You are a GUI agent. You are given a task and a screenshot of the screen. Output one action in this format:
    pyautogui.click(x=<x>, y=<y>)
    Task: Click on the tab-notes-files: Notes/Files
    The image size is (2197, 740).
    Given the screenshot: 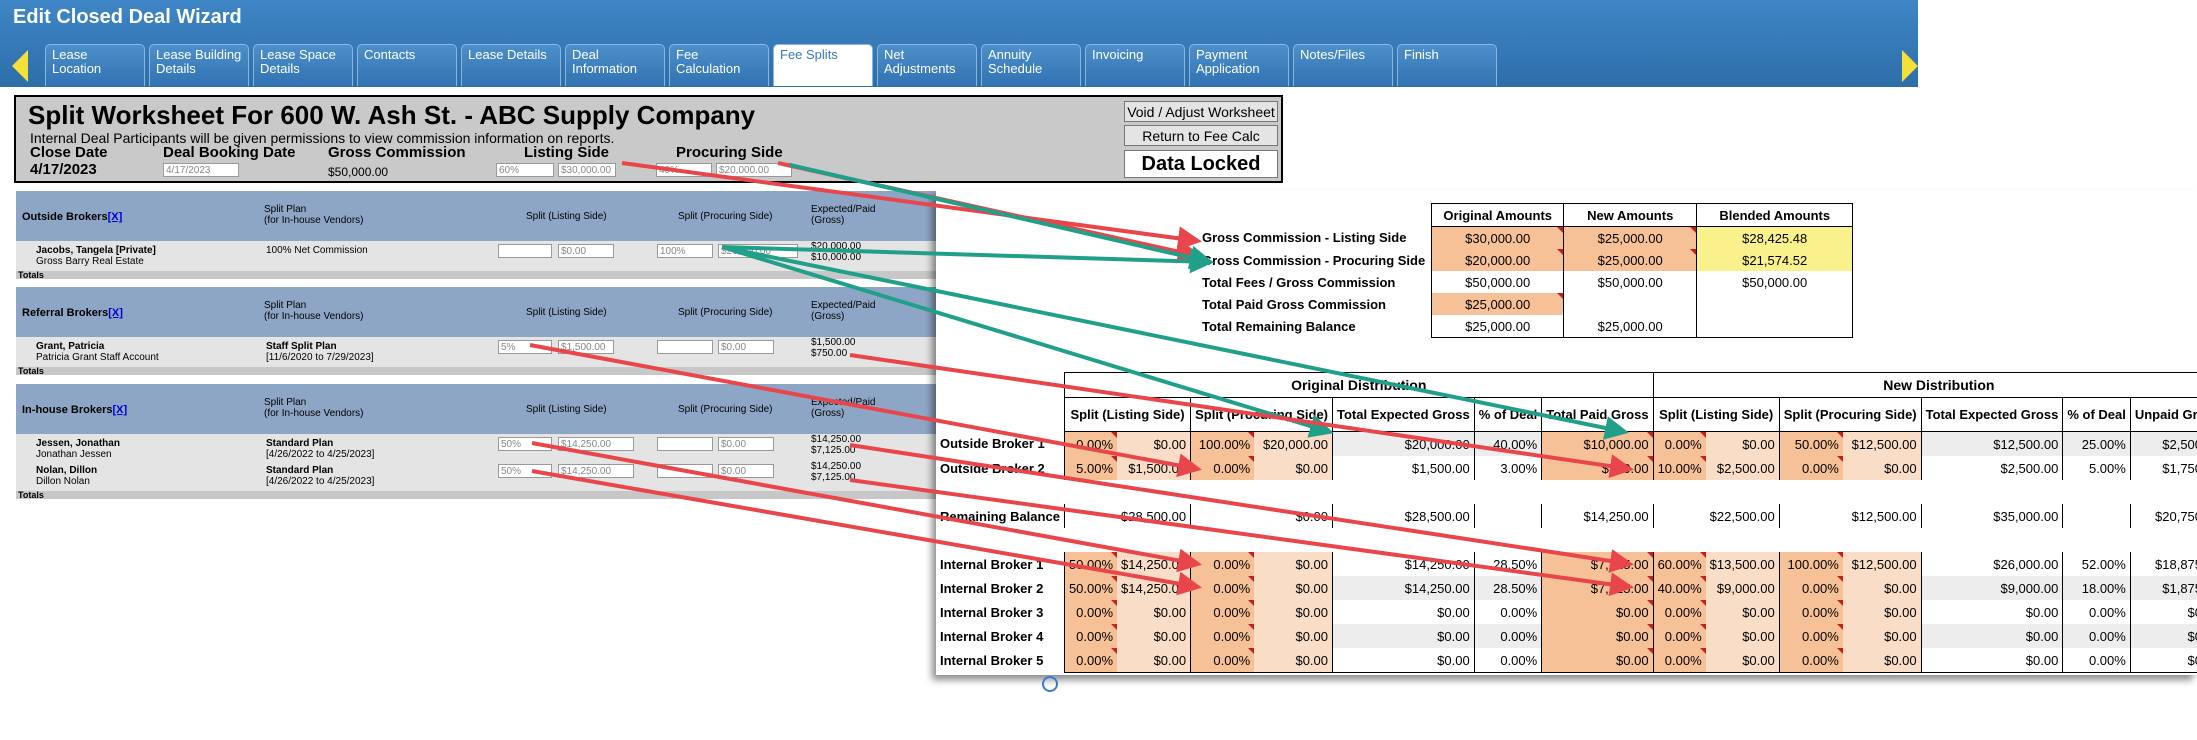 What is the action you would take?
    pyautogui.click(x=1343, y=65)
    